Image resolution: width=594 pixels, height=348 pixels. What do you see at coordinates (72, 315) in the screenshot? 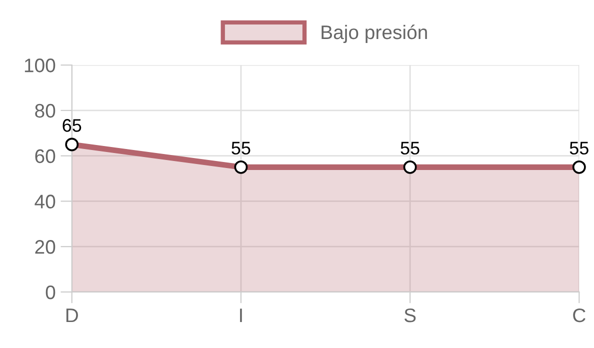
I see `x-tick-label: D` at bounding box center [72, 315].